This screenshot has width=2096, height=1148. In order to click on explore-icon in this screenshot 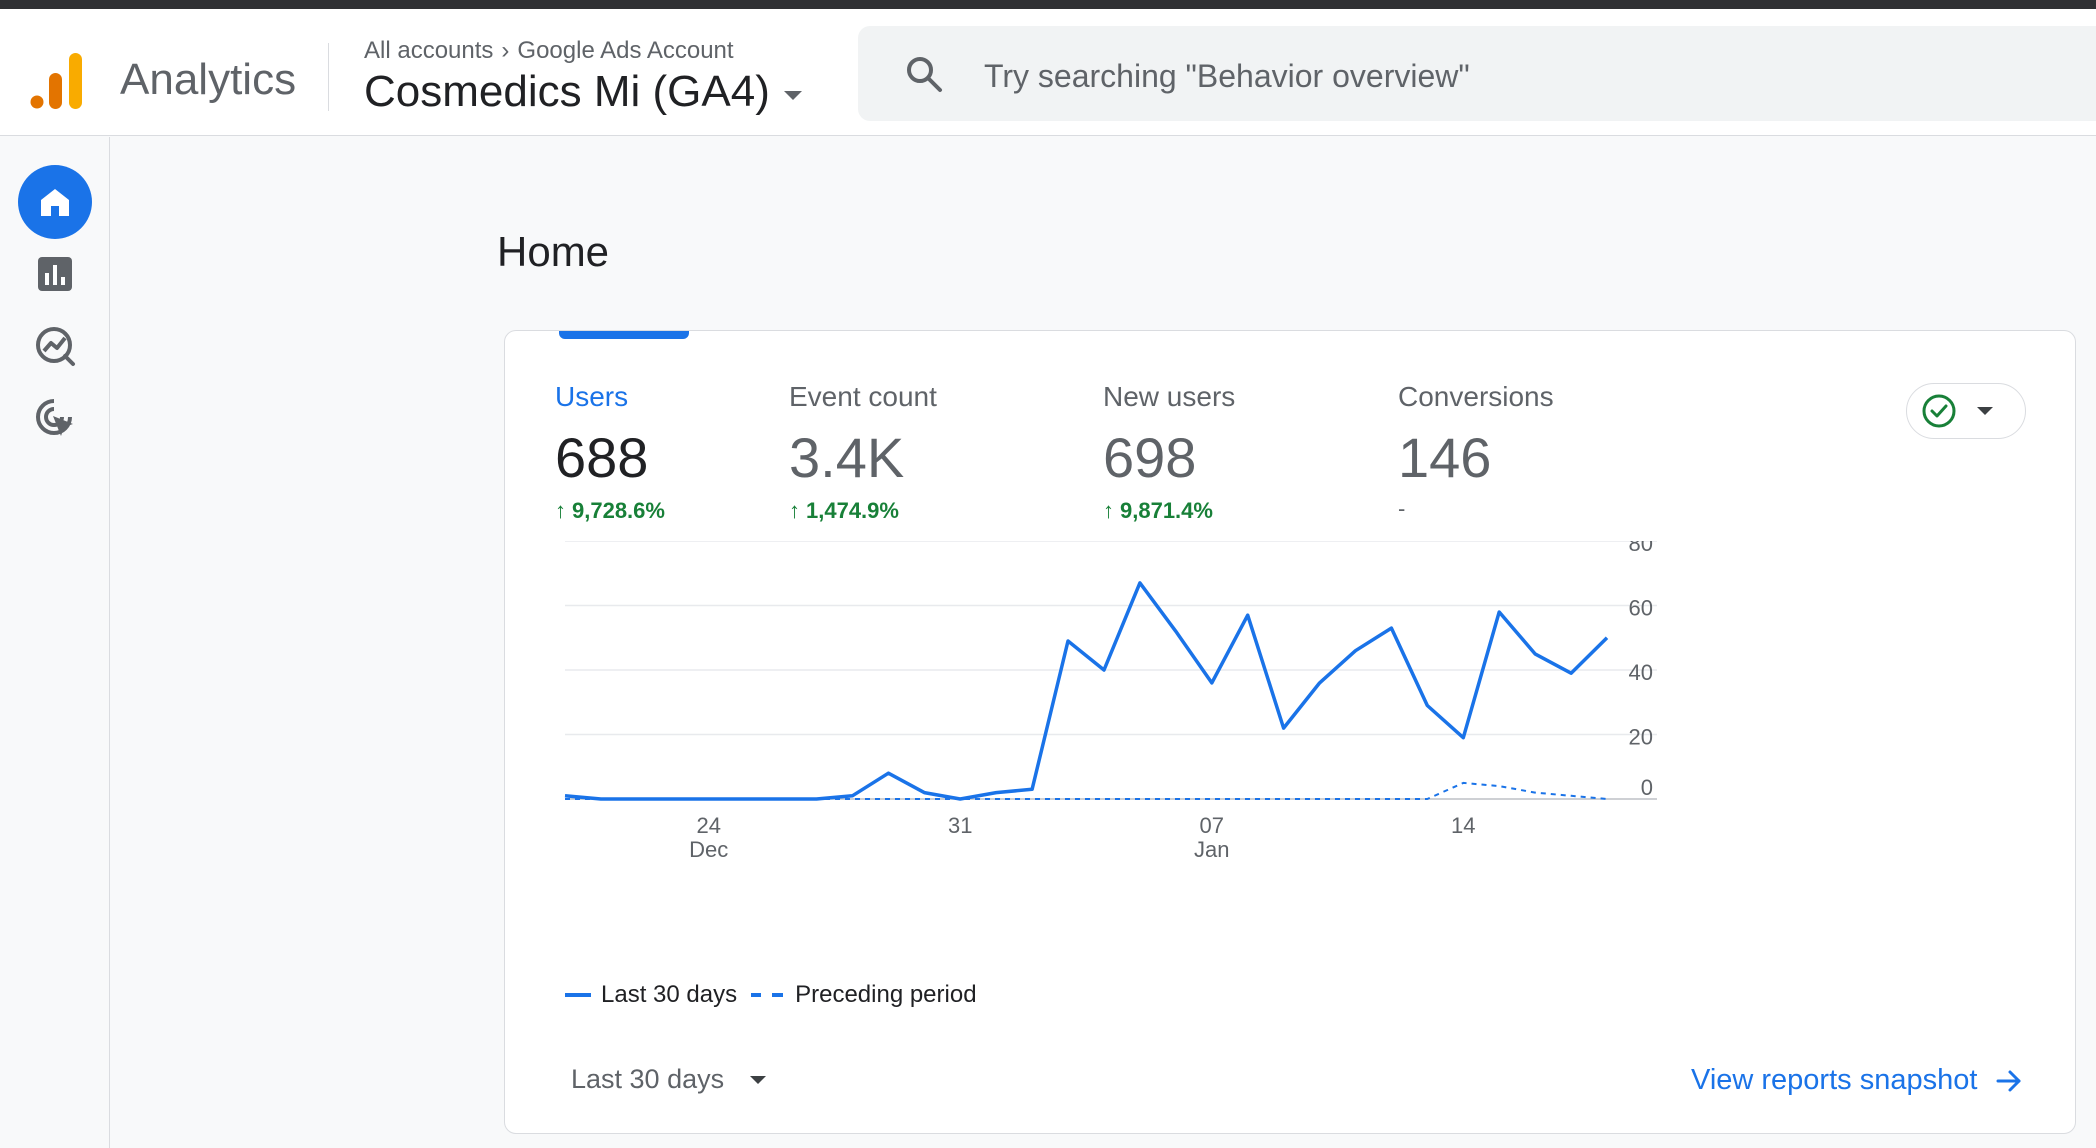, I will do `click(55, 346)`.